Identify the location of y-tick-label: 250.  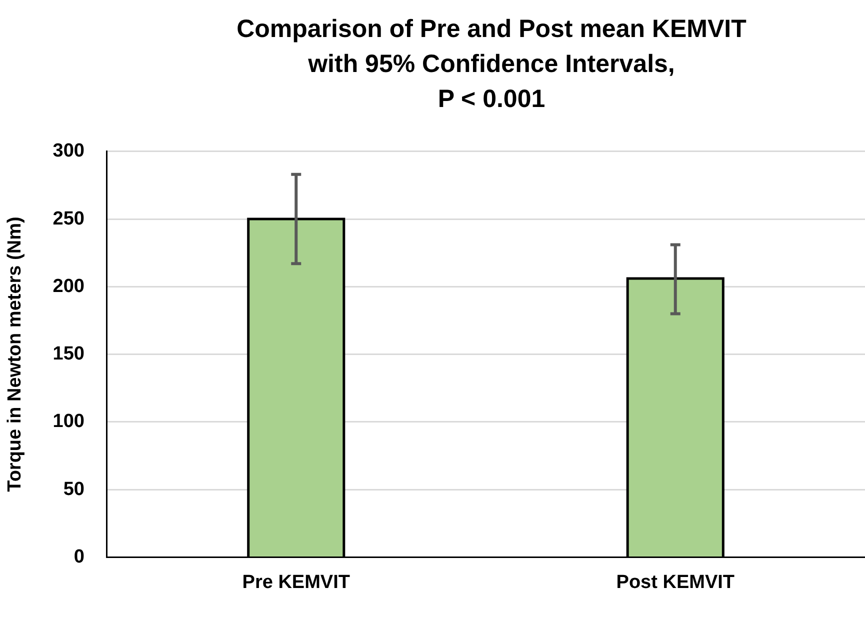
(68, 219).